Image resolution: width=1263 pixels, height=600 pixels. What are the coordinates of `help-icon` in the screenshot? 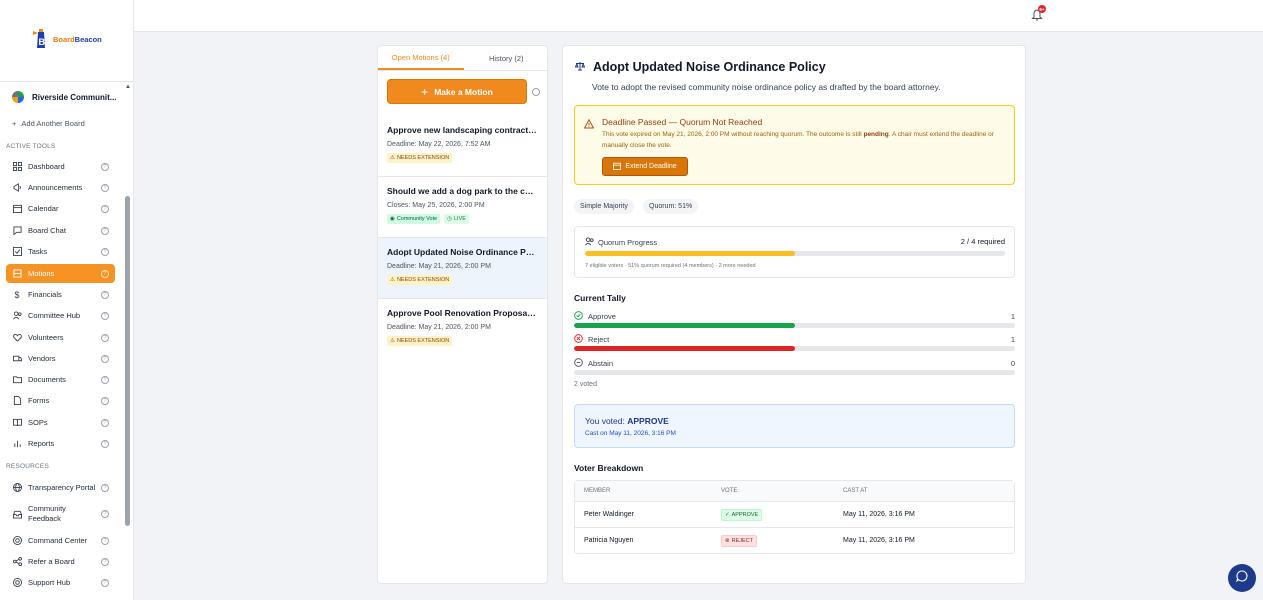 It's located at (536, 92).